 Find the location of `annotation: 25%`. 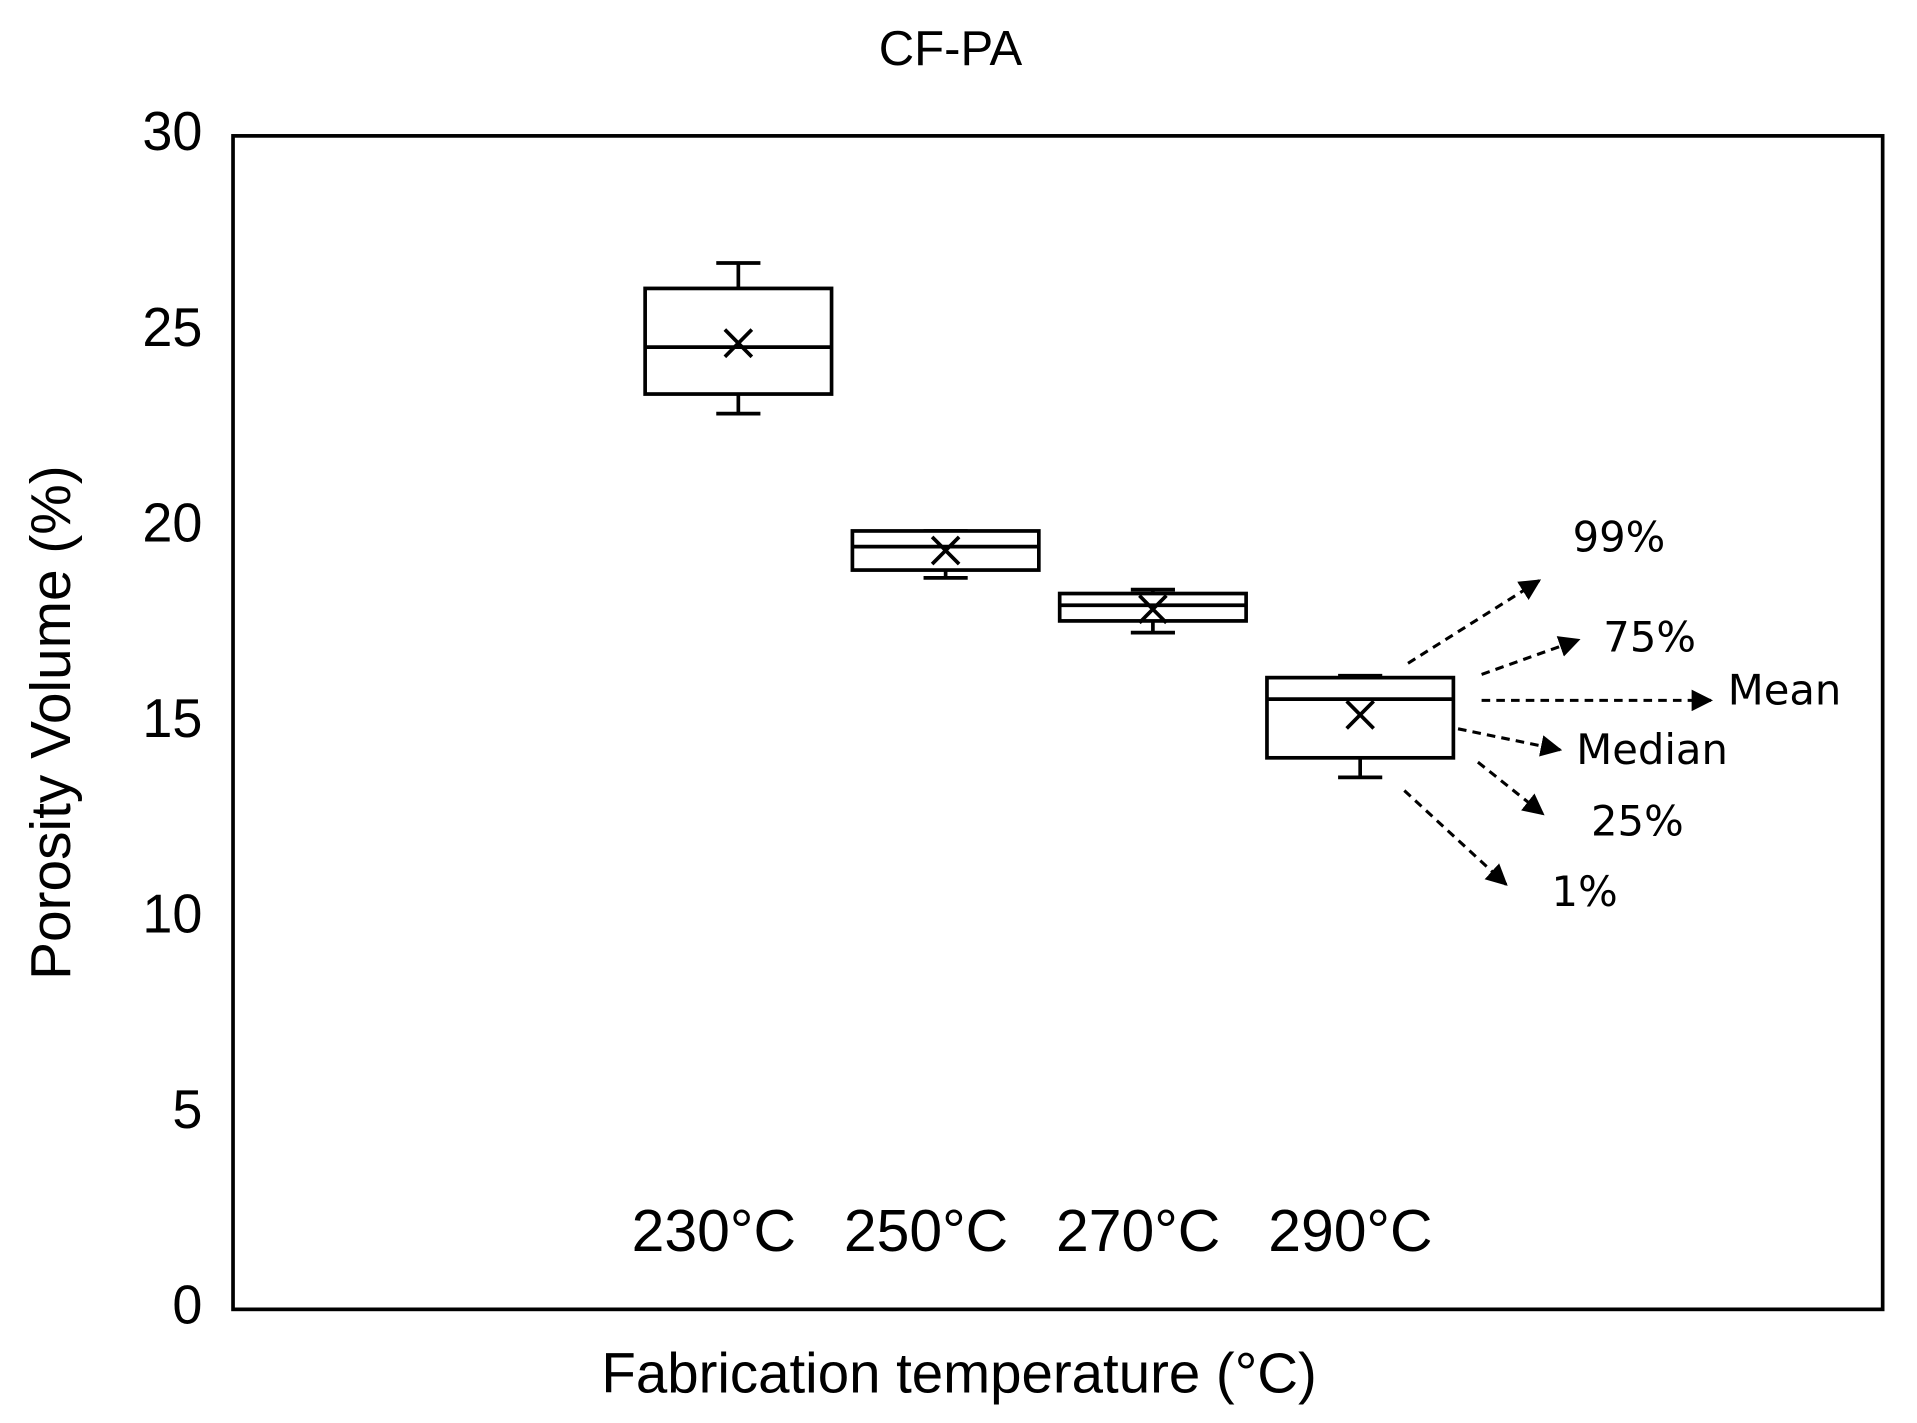

annotation: 25% is located at coordinates (1637, 820).